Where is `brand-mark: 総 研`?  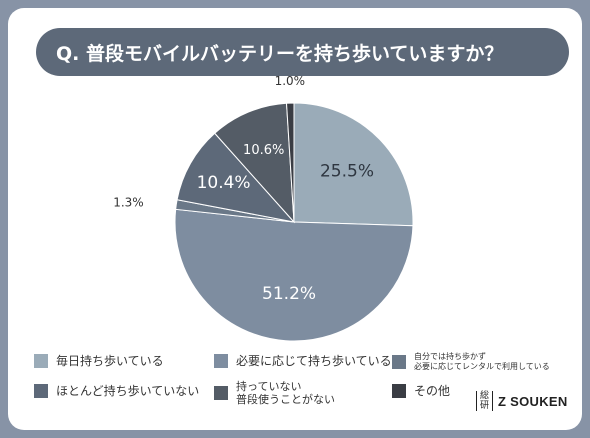
brand-mark: 総 研 is located at coordinates (485, 401).